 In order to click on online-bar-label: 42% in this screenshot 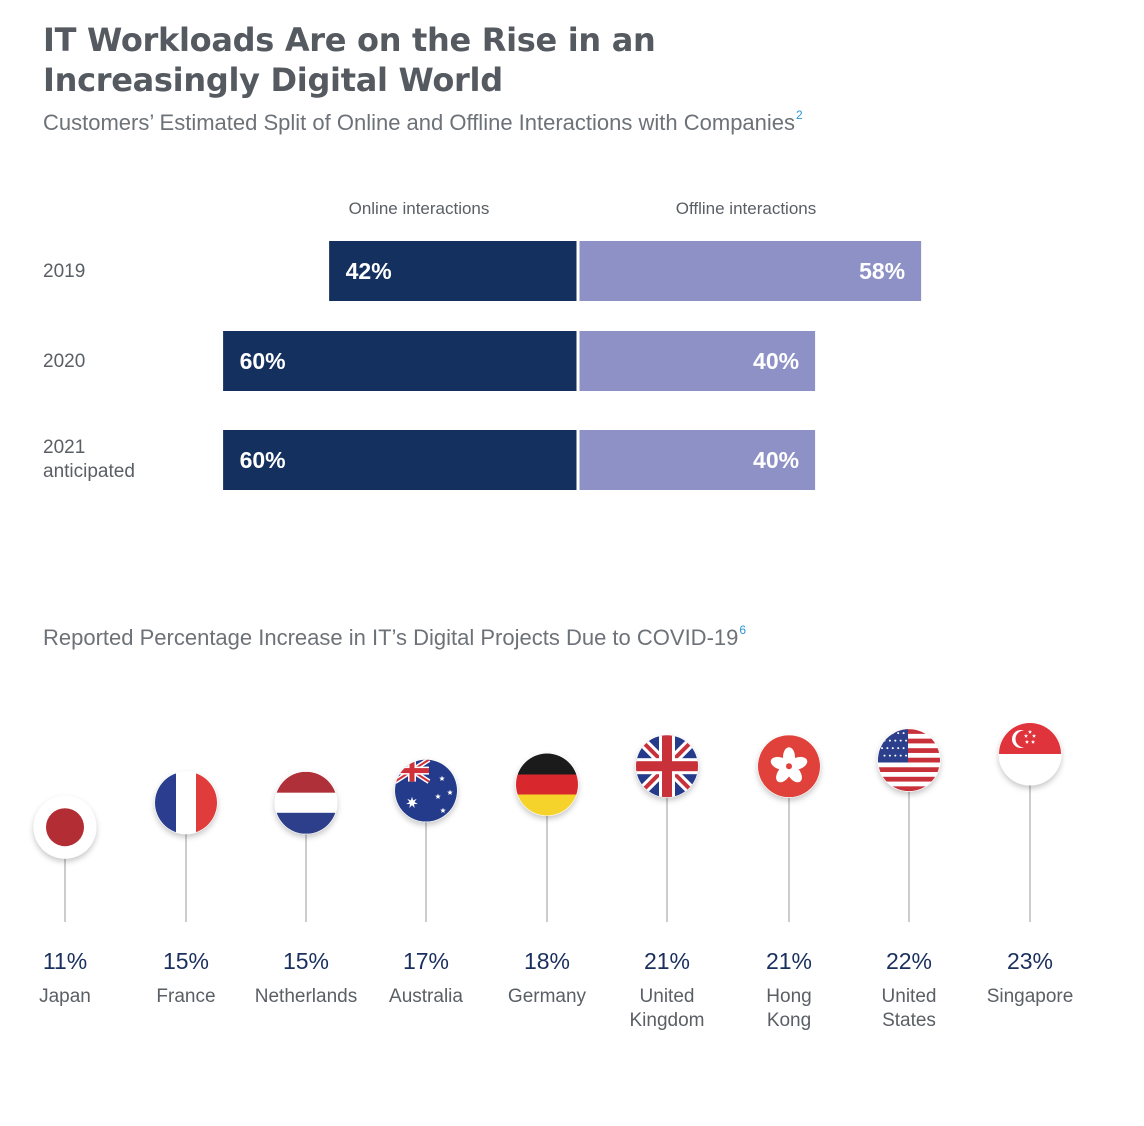, I will do `click(369, 271)`.